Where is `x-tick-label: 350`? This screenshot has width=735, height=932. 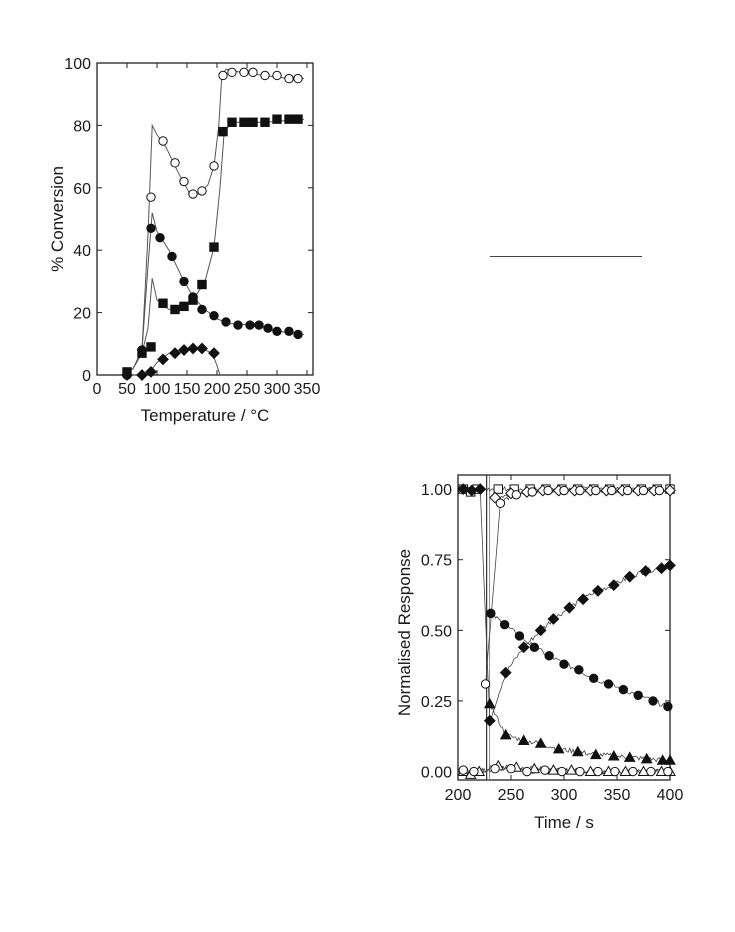 x-tick-label: 350 is located at coordinates (617, 795).